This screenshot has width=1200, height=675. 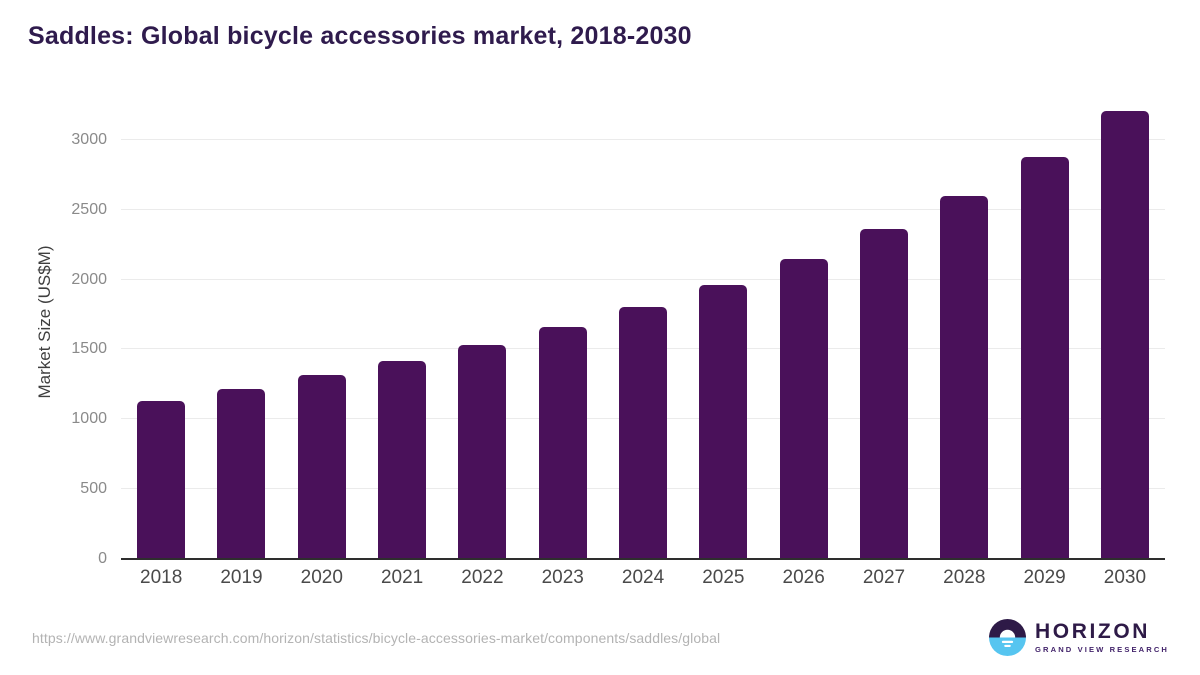 I want to click on bar-column-2024, so click(x=643, y=328).